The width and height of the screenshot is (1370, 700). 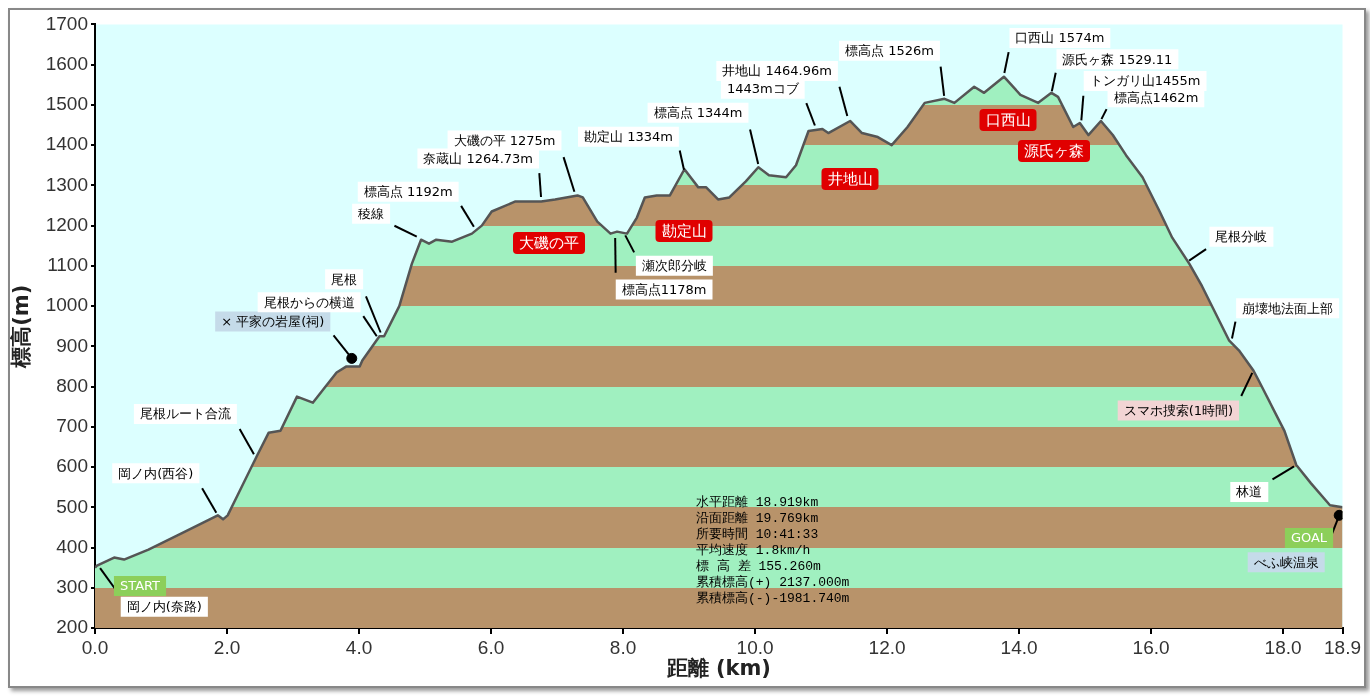 I want to click on annotation: 瀬次郎分岐, so click(x=674, y=266).